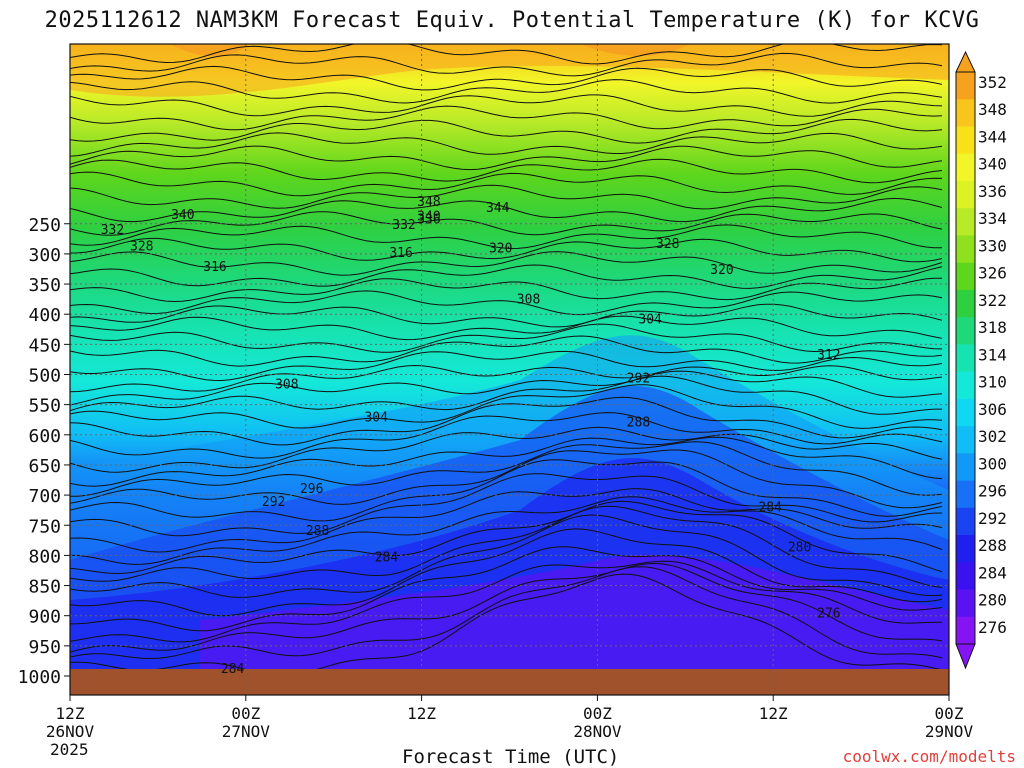 The image size is (1024, 768). What do you see at coordinates (992, 245) in the screenshot?
I see `colorbar-label: 330` at bounding box center [992, 245].